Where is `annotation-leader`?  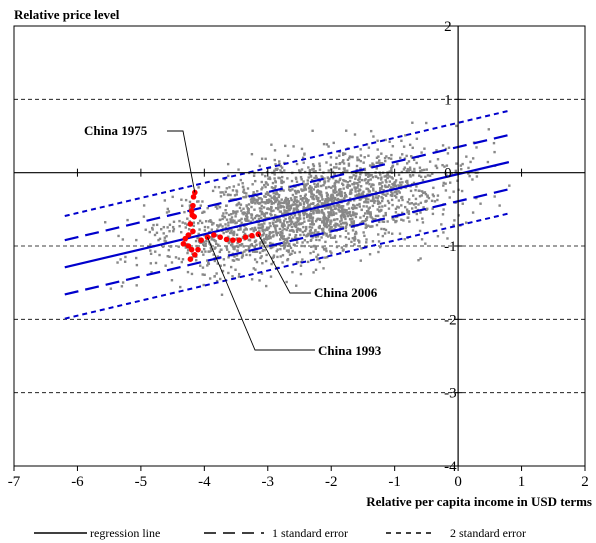
annotation-leader is located at coordinates (284, 264).